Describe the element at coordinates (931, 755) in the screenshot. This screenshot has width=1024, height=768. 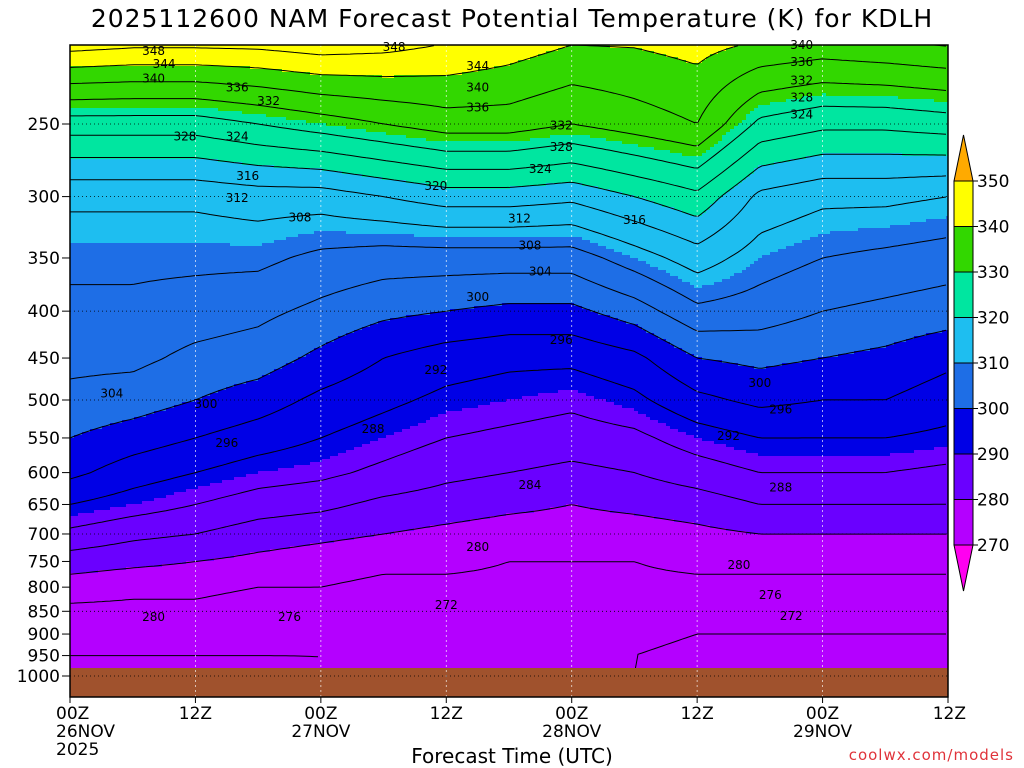
I see `credit-text: coolwx.com/models` at that location.